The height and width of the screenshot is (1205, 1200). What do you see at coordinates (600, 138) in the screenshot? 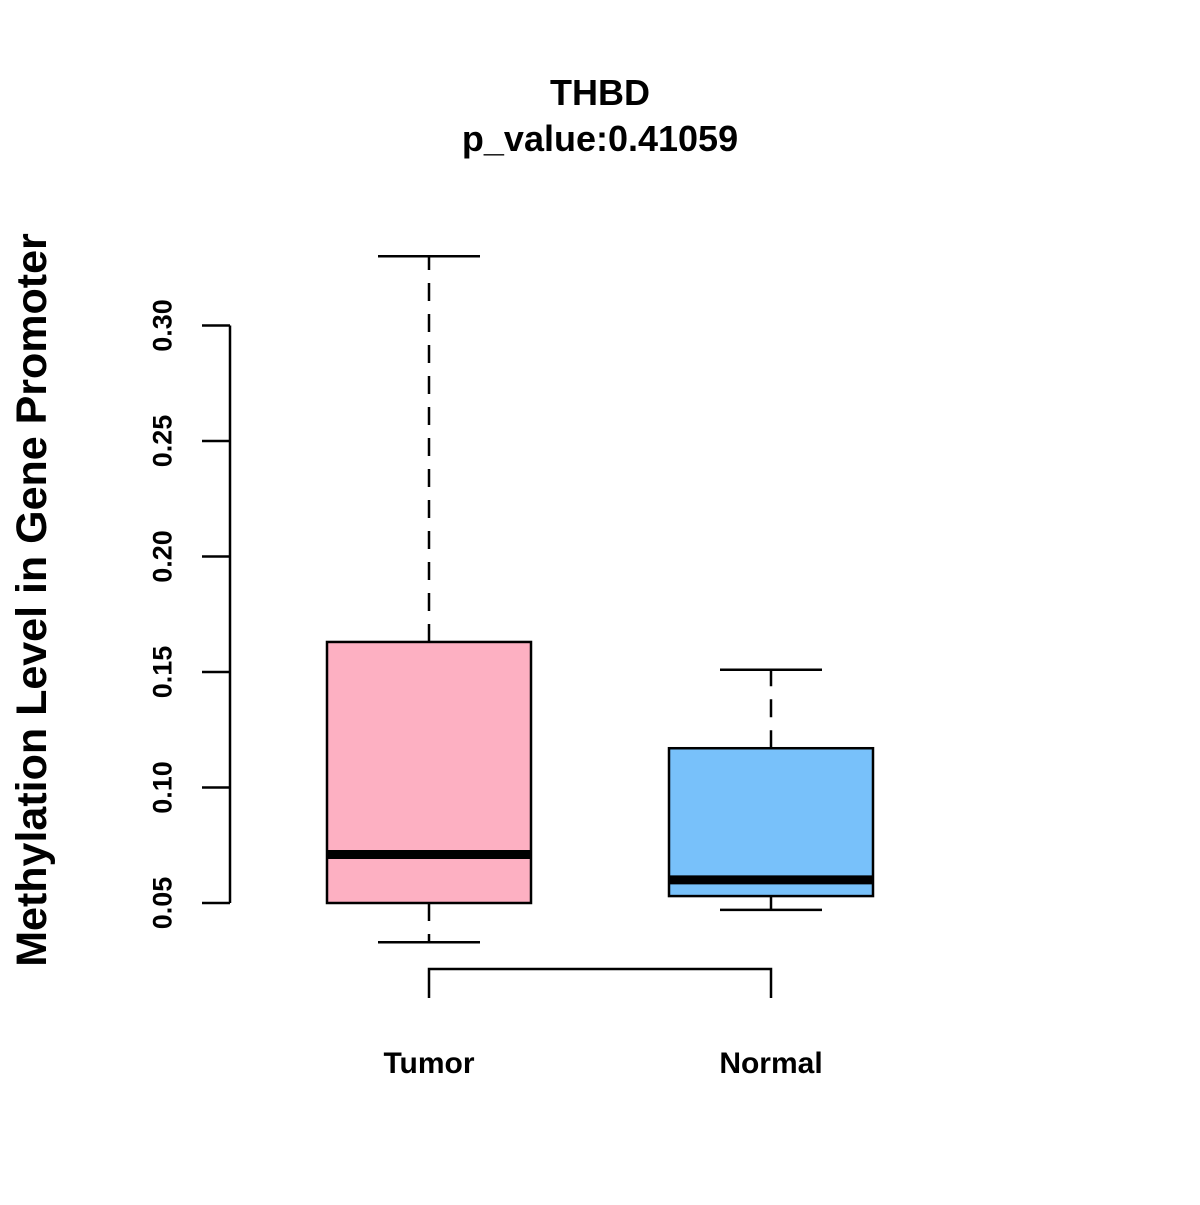
I see `chart-subtitle: p_value:0.41059` at bounding box center [600, 138].